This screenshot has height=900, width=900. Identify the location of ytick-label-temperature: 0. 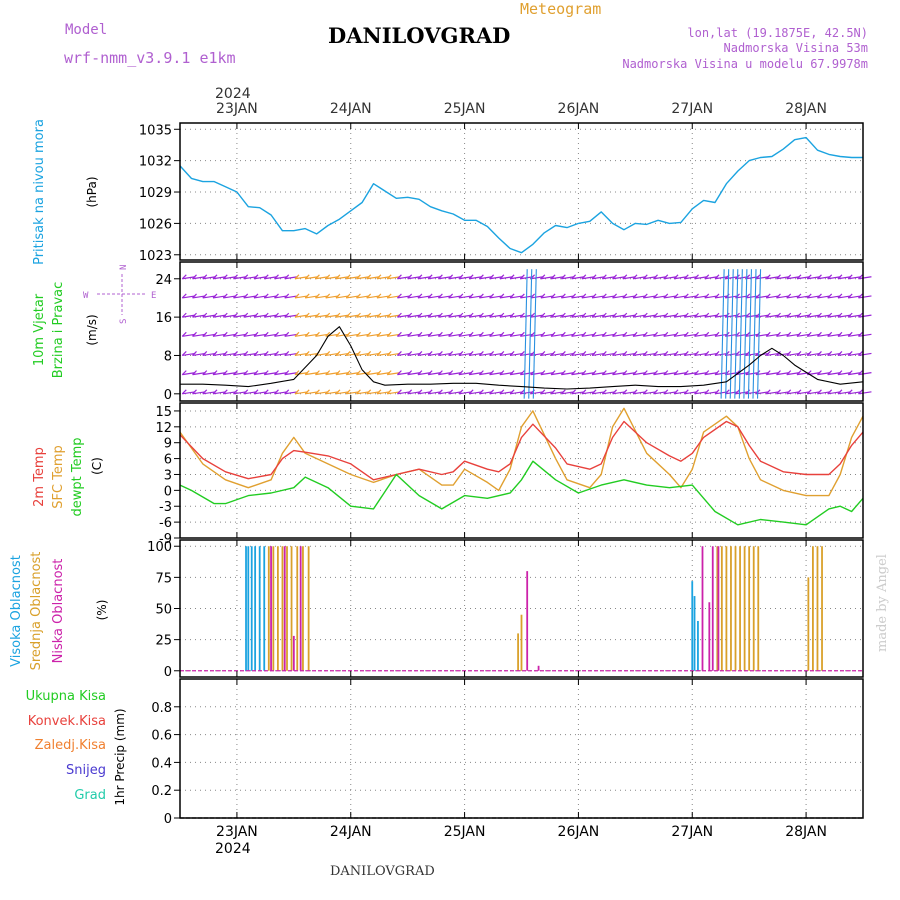
(168, 491).